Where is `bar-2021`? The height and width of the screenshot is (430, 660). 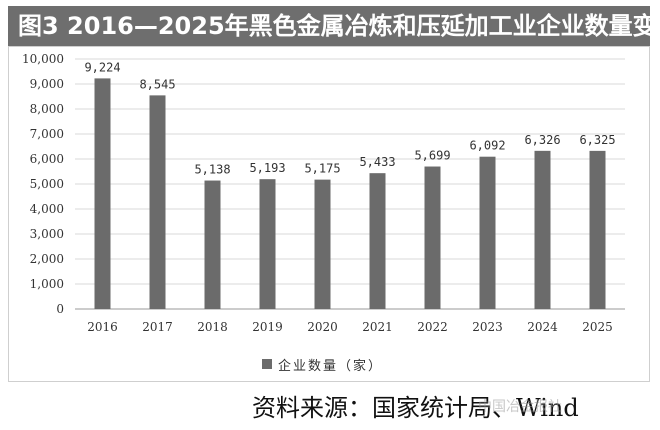 bar-2021 is located at coordinates (377, 241).